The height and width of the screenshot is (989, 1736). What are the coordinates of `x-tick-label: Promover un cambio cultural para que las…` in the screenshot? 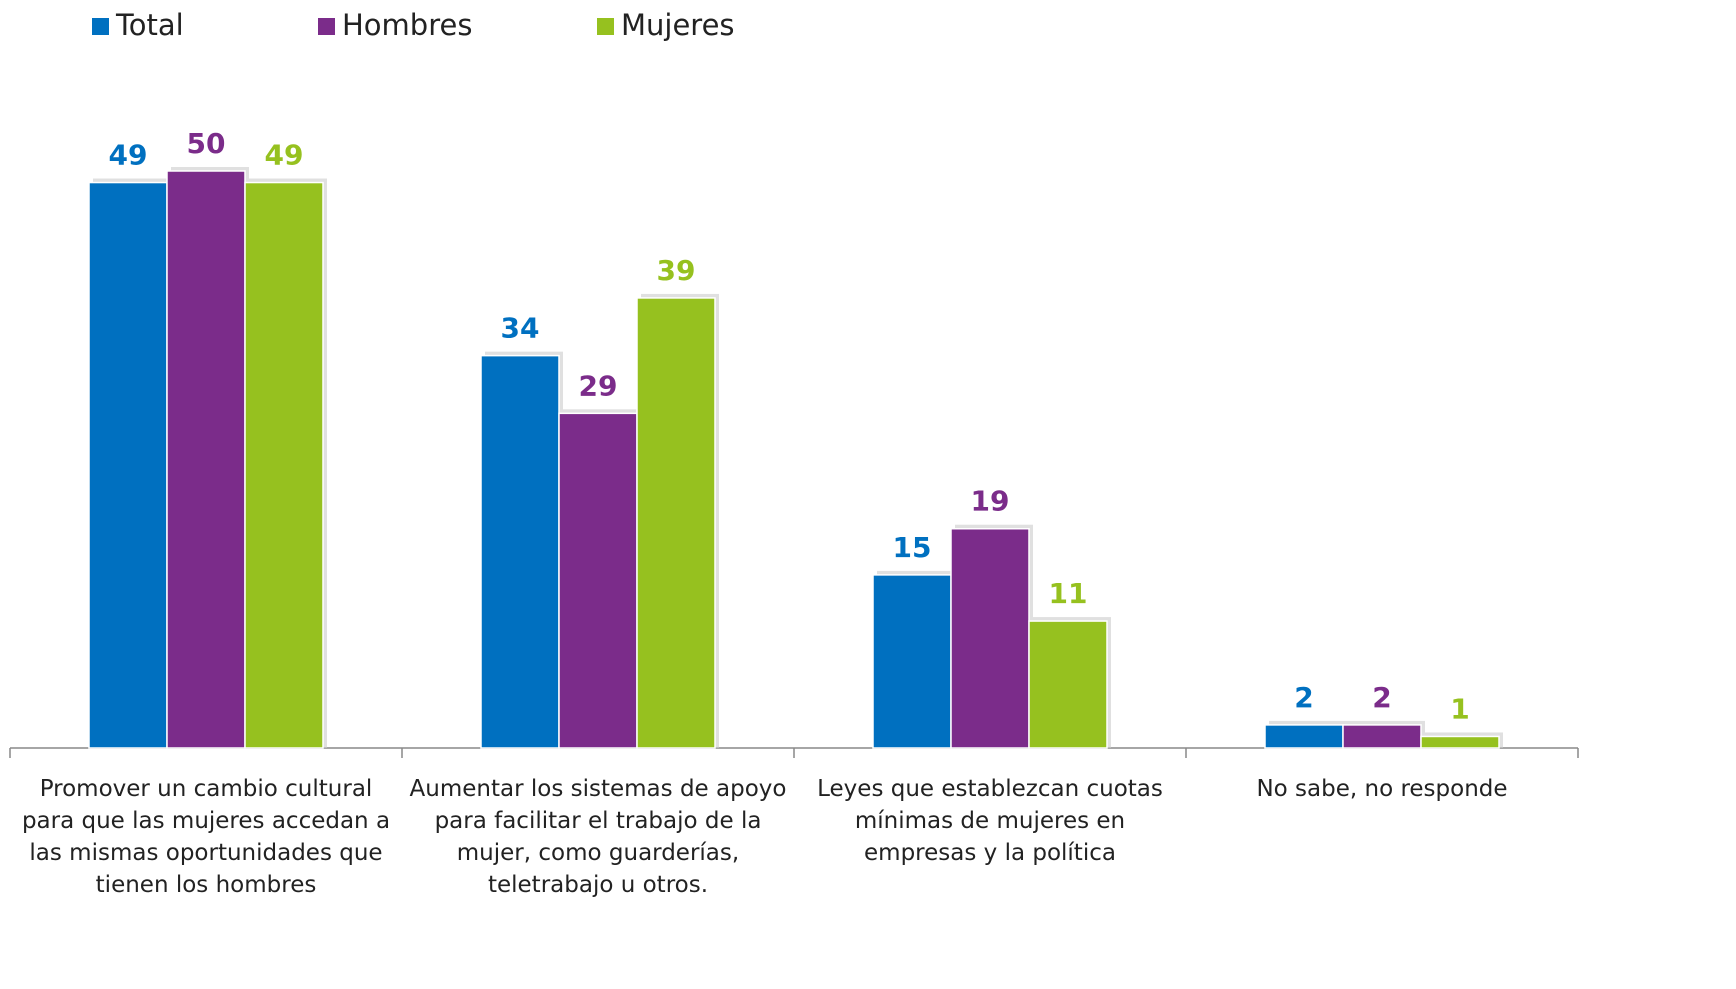 It's located at (206, 837).